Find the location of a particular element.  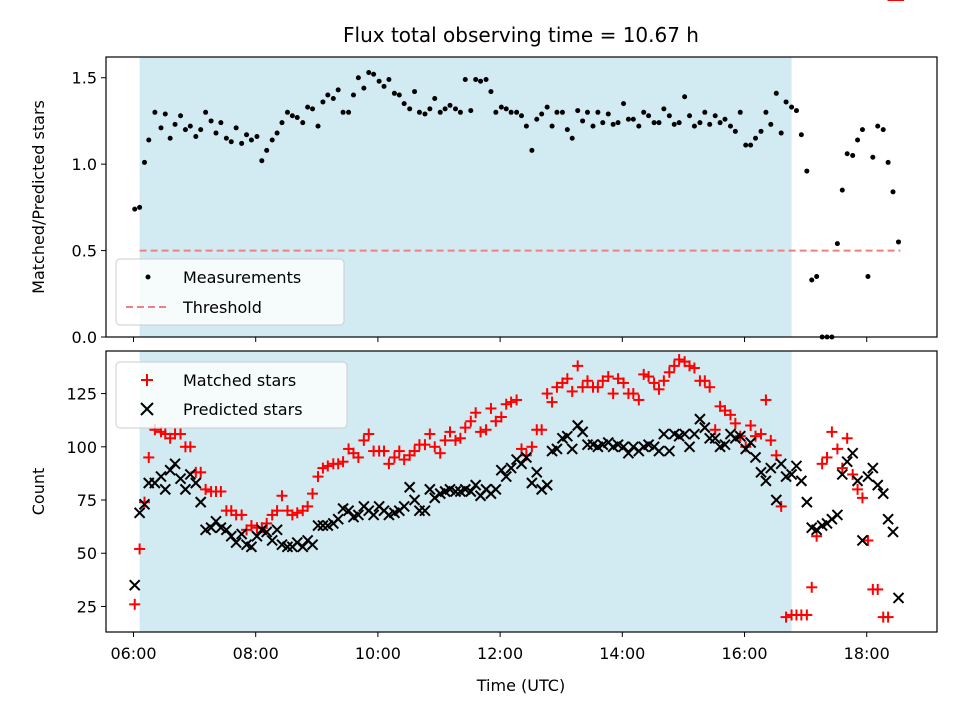

x-tick-label: 16:00 is located at coordinates (744, 653).